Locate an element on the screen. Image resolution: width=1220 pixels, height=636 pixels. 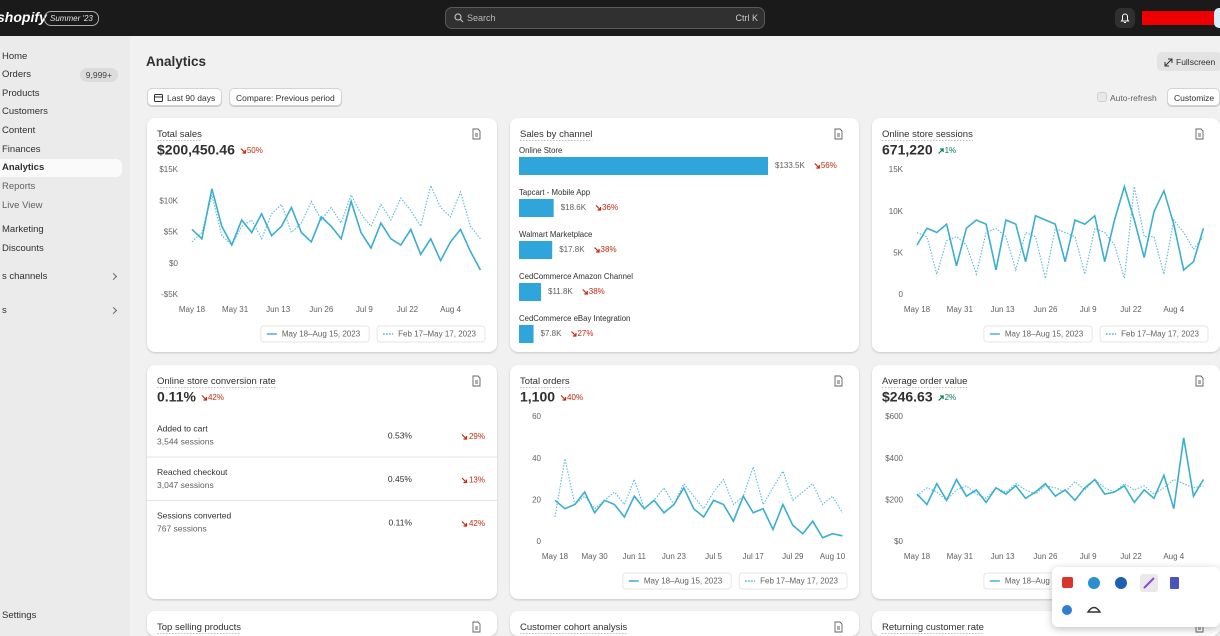
search-icon is located at coordinates (459, 18).